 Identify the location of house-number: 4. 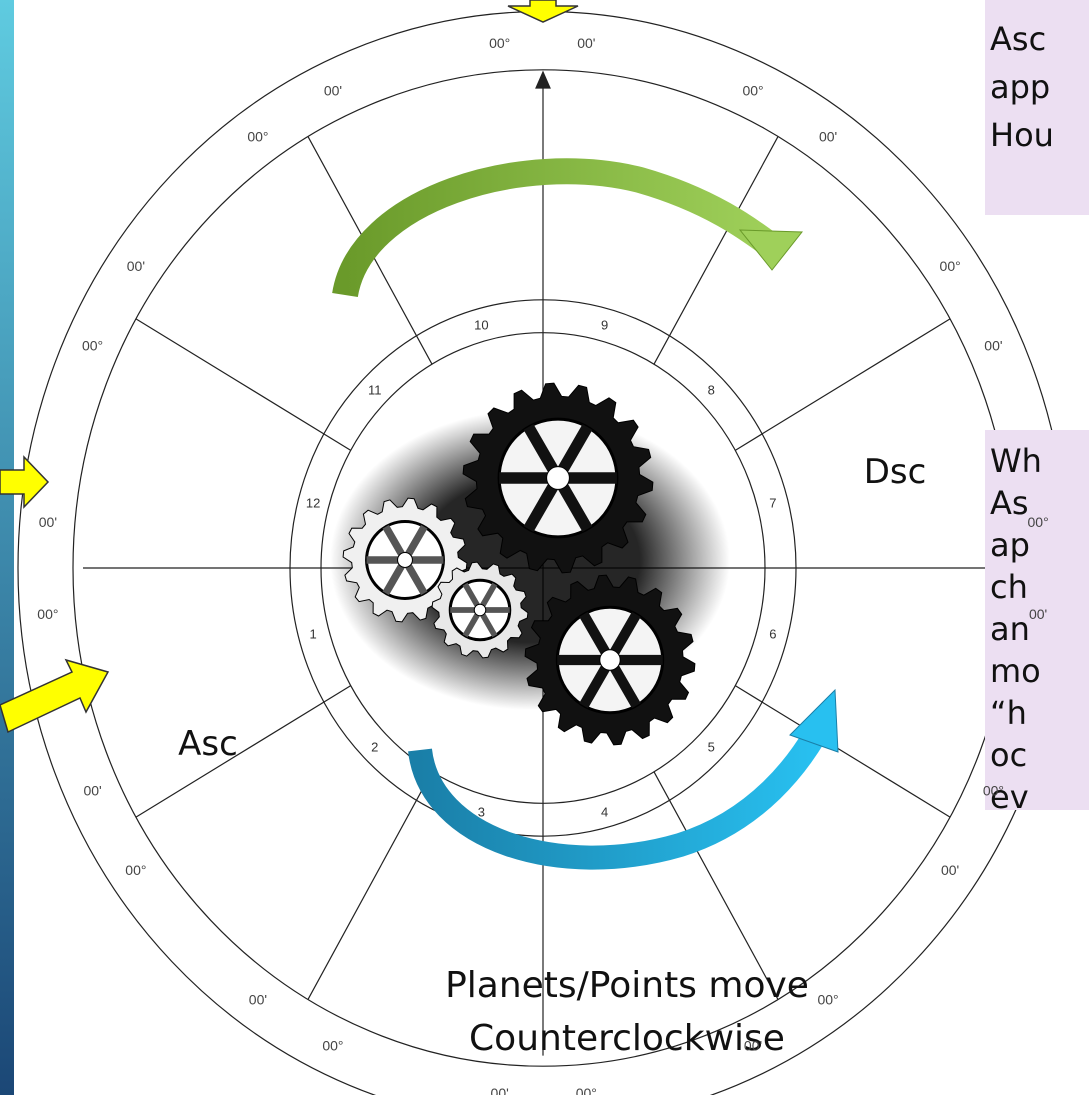
(604, 812).